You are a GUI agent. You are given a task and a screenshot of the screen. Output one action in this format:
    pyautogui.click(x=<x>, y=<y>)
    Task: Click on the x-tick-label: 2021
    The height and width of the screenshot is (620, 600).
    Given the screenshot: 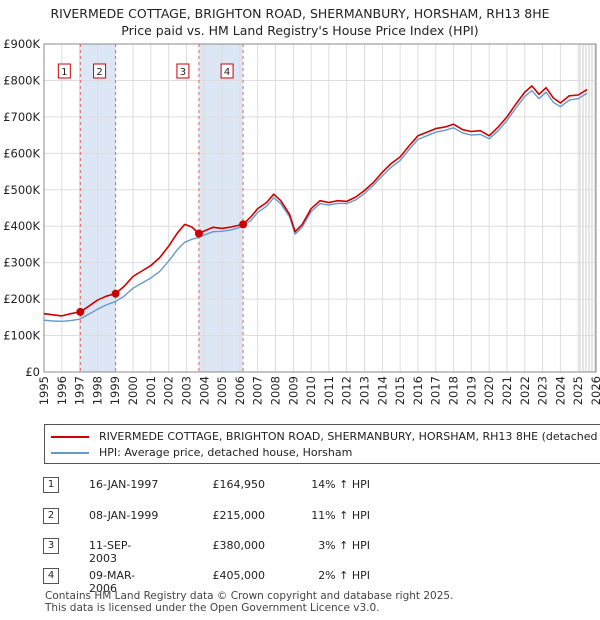 What is the action you would take?
    pyautogui.click(x=507, y=390)
    